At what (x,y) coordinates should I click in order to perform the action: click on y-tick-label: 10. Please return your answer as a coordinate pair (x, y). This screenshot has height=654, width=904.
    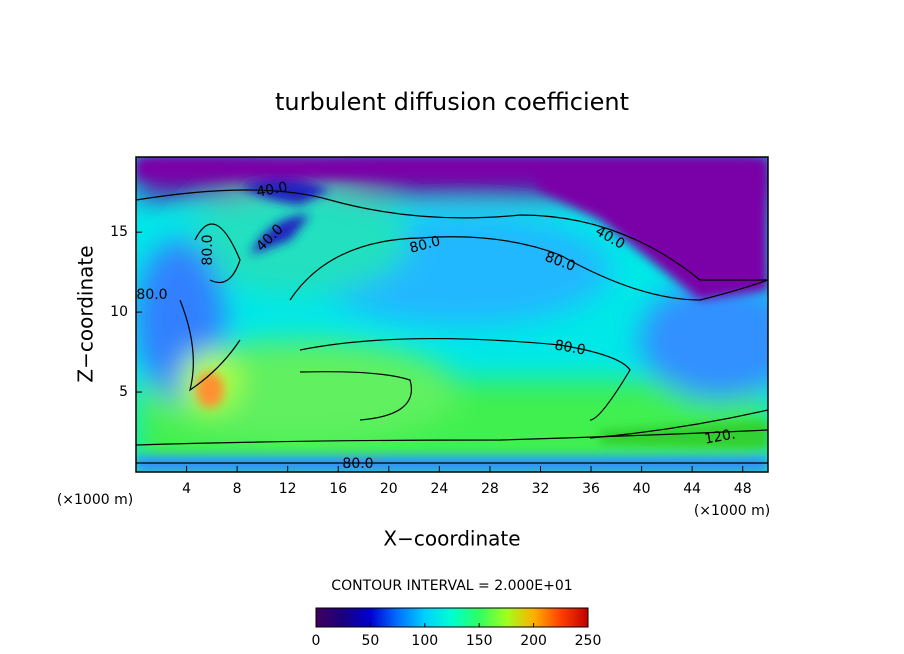
    Looking at the image, I should click on (119, 312).